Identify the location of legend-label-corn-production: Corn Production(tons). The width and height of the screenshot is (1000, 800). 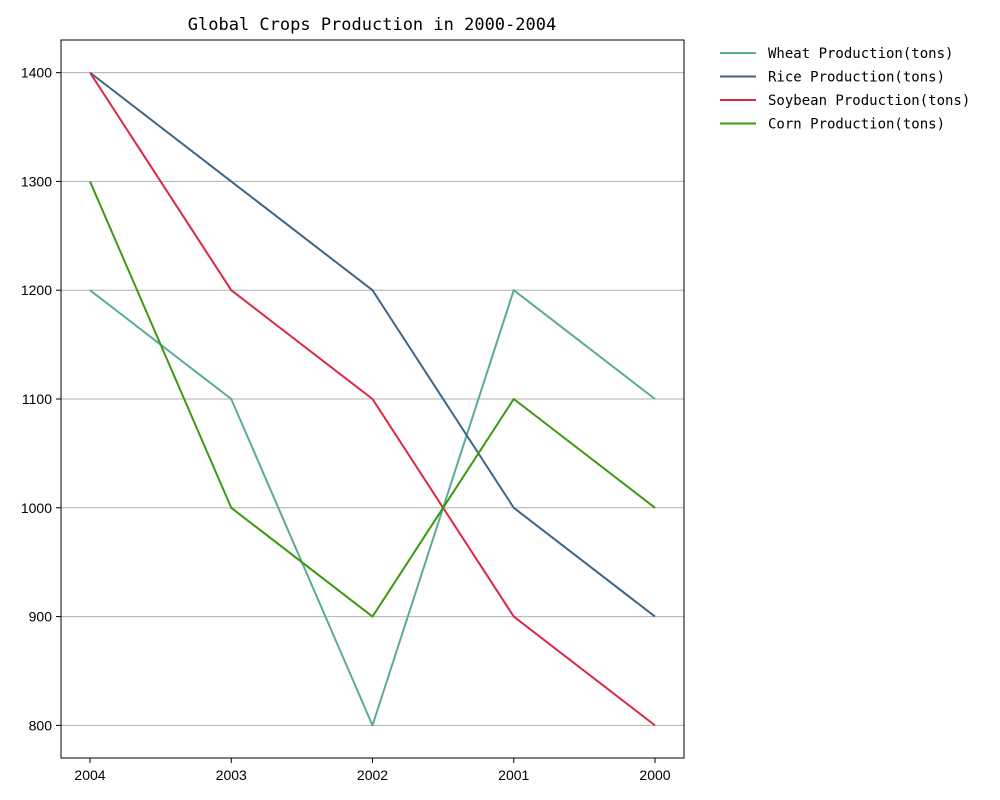
(856, 125).